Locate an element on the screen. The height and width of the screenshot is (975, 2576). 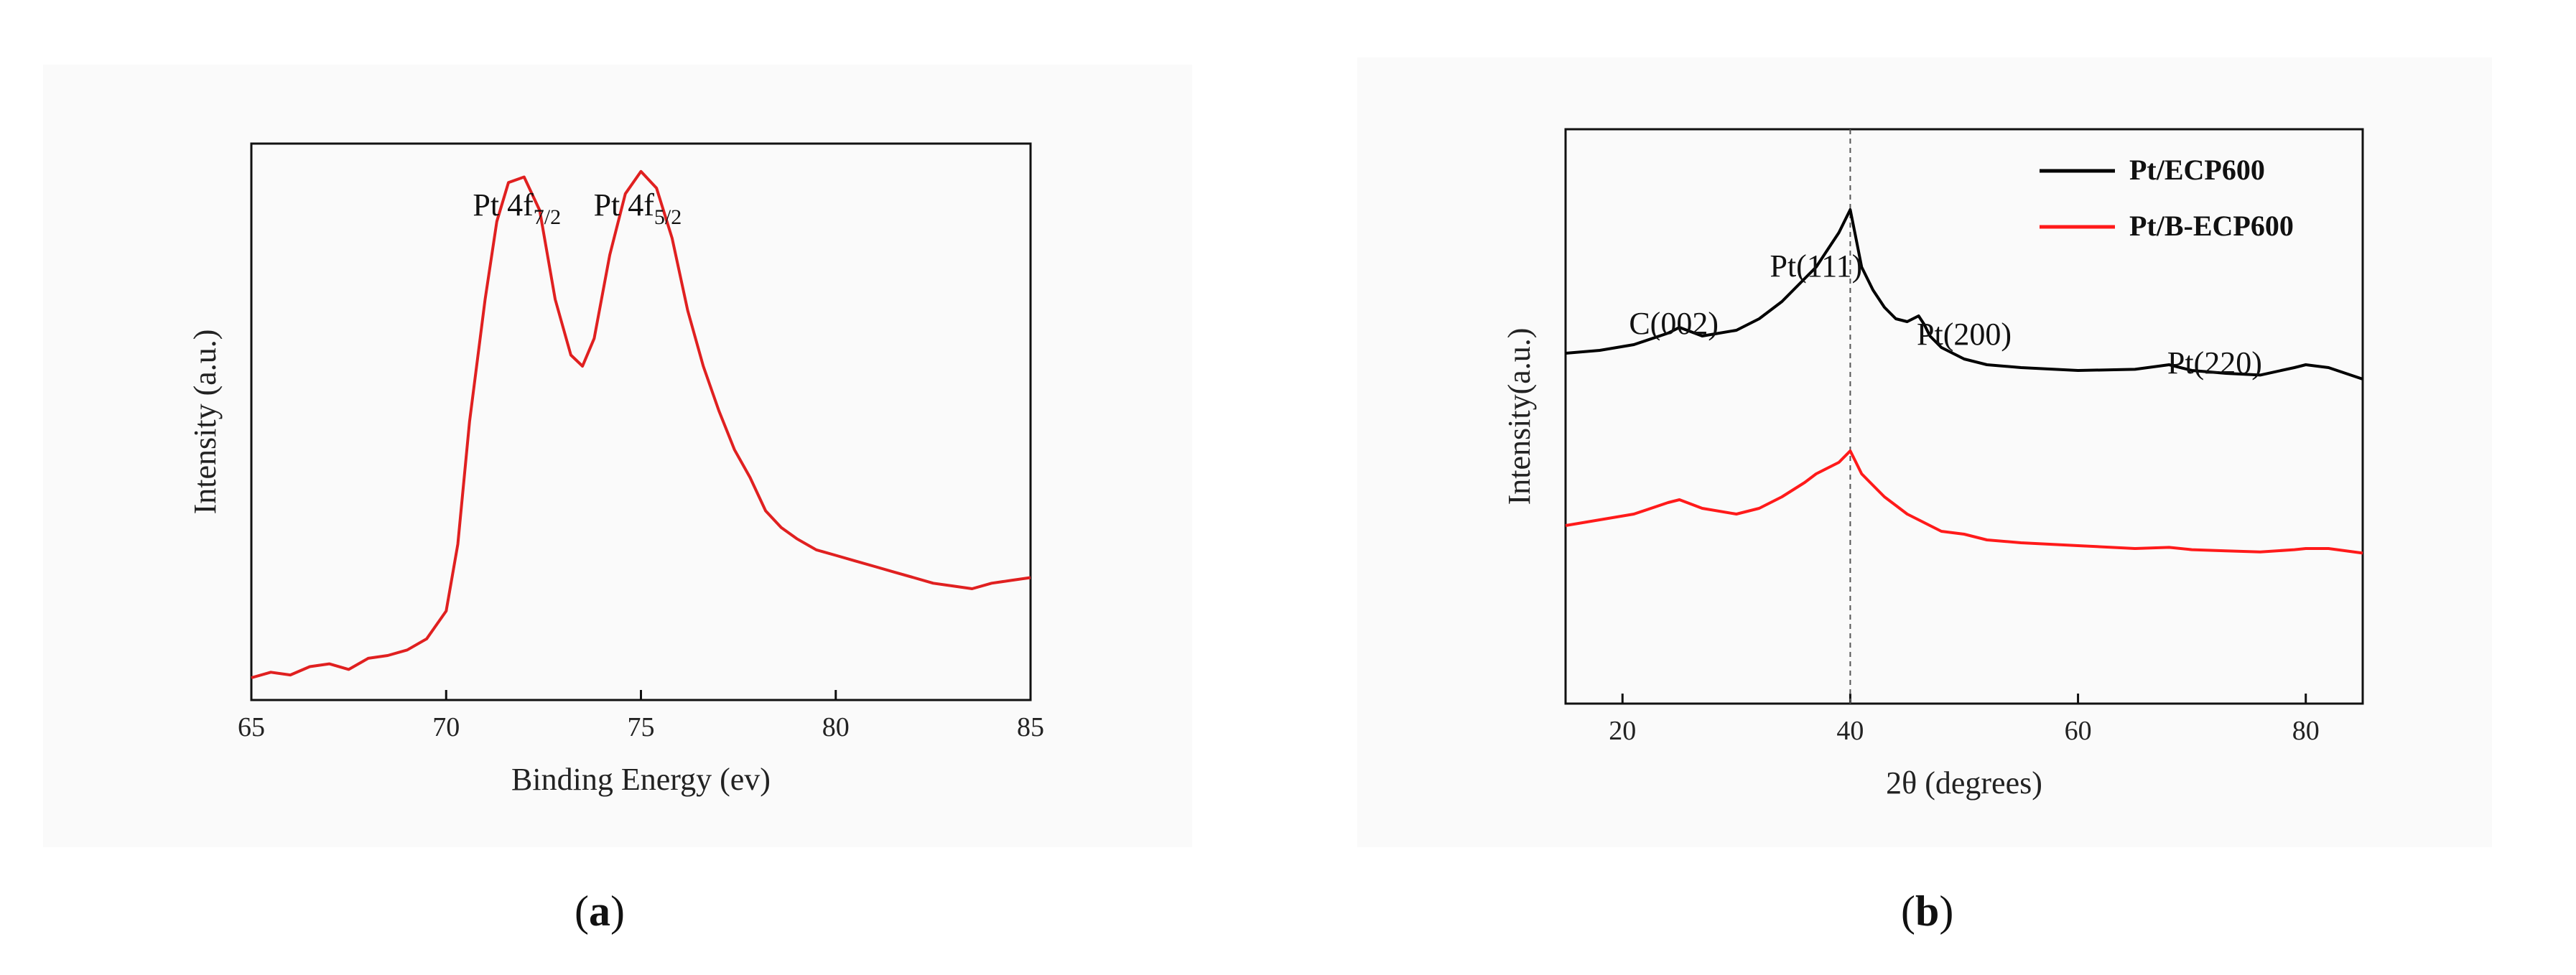
peak-label-pt-4f: Pt 4f7/2 is located at coordinates (517, 208).